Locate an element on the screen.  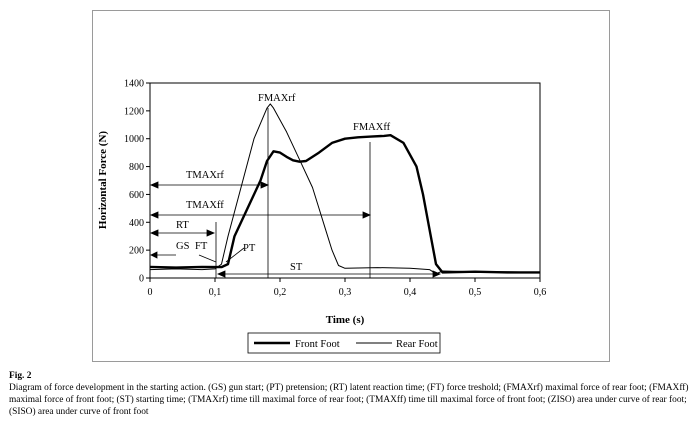
y-tick-label: 1400 is located at coordinates (134, 84).